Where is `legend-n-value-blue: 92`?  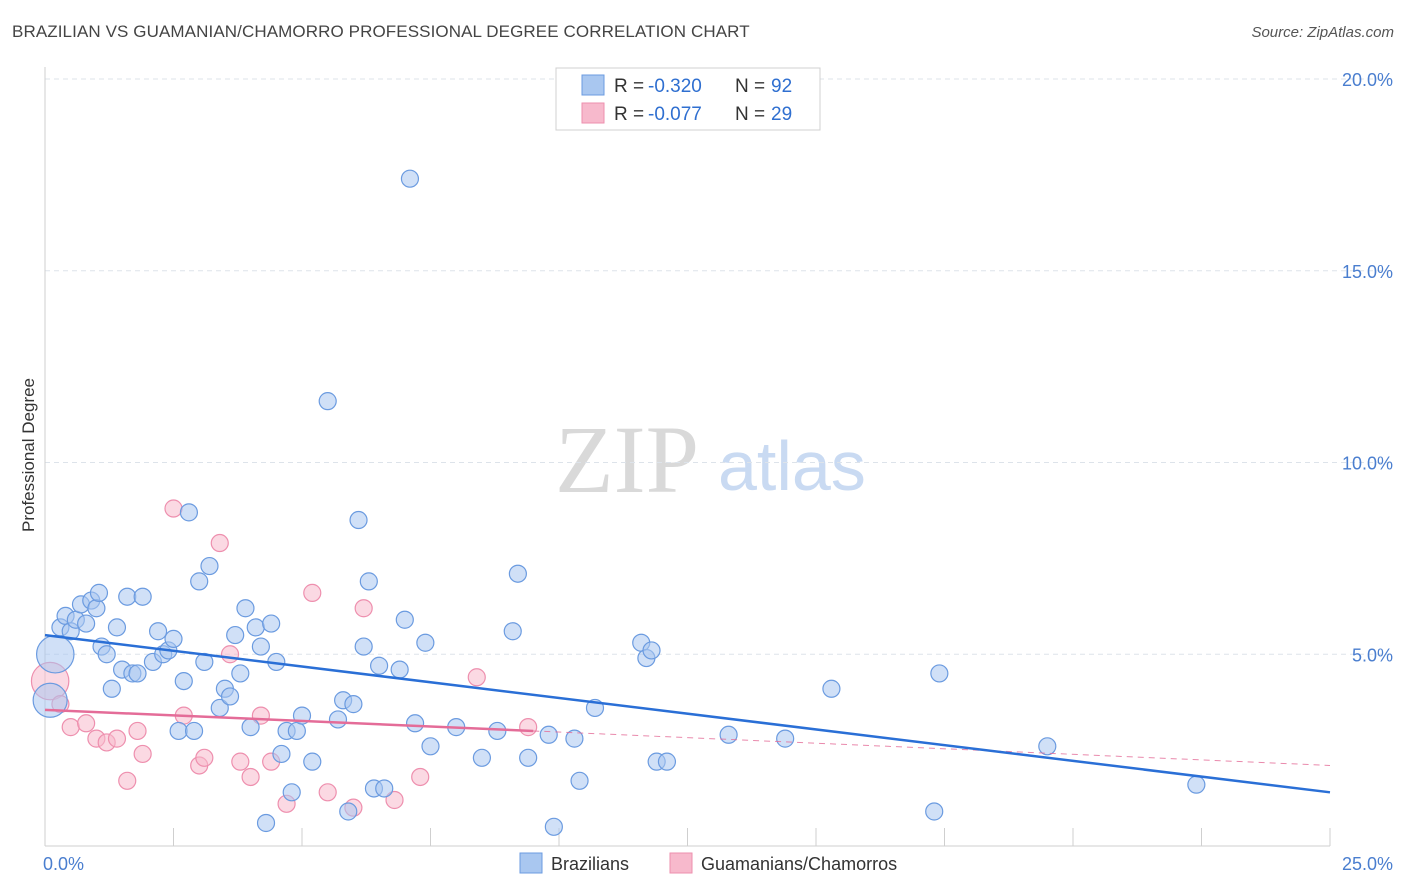
legend-n-value-blue: 92 is located at coordinates (781, 86).